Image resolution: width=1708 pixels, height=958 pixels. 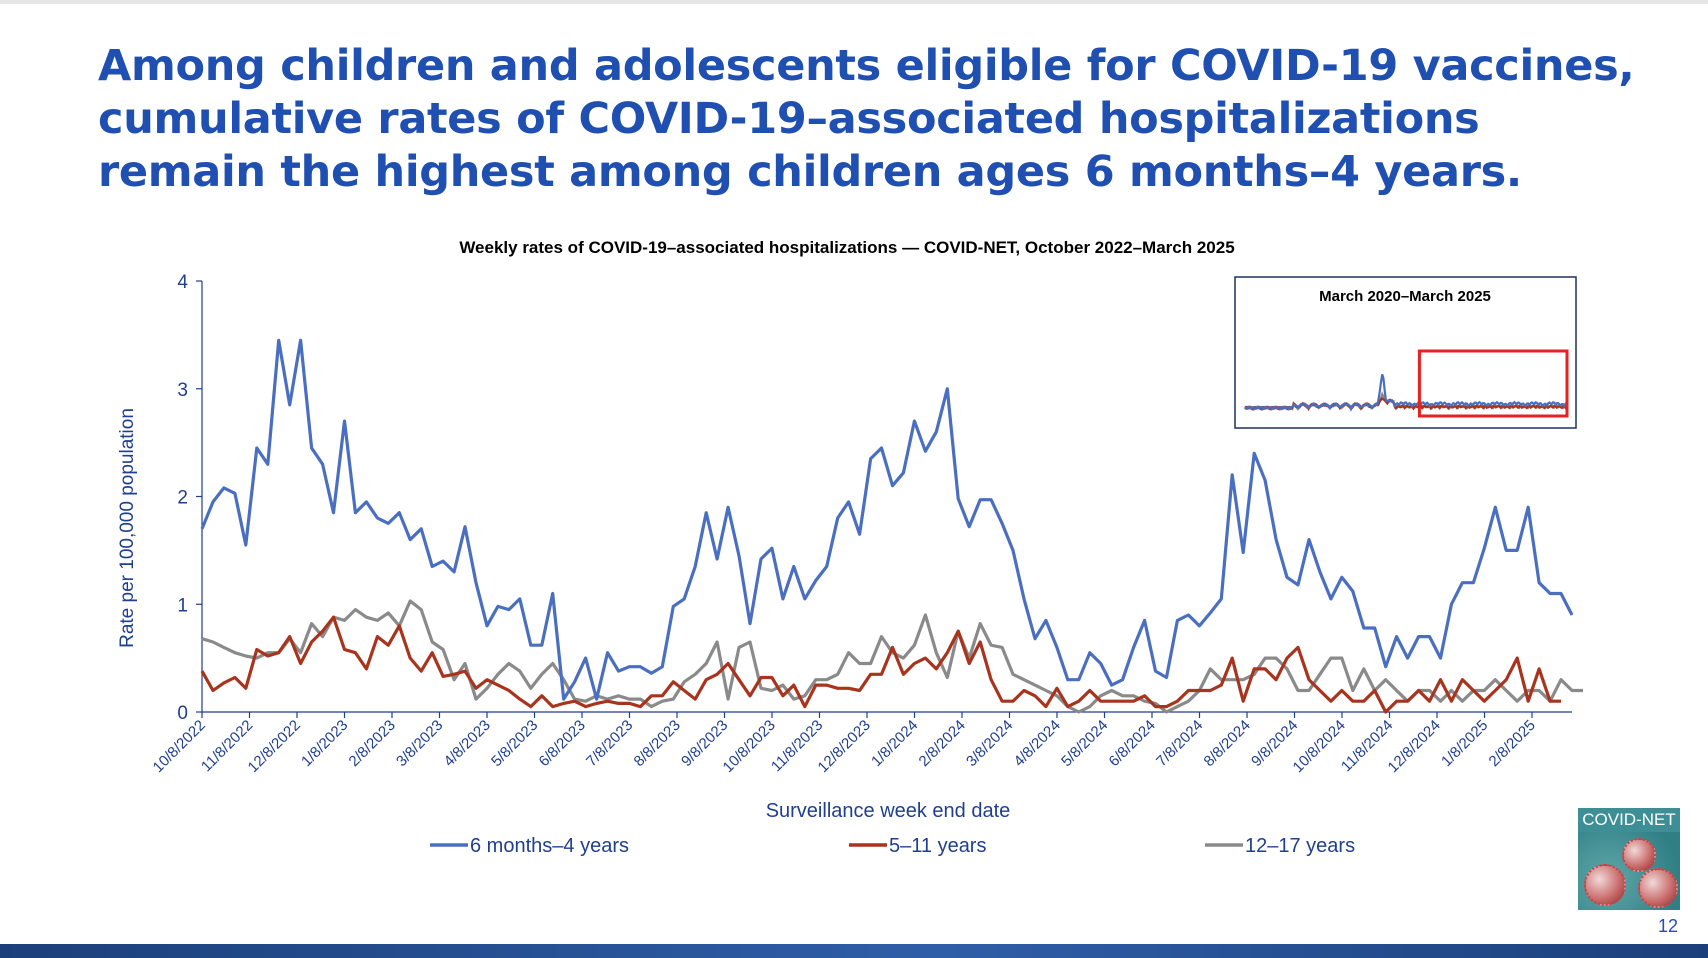 What do you see at coordinates (1512, 743) in the screenshot?
I see `x-tick-label: 2/8/2025` at bounding box center [1512, 743].